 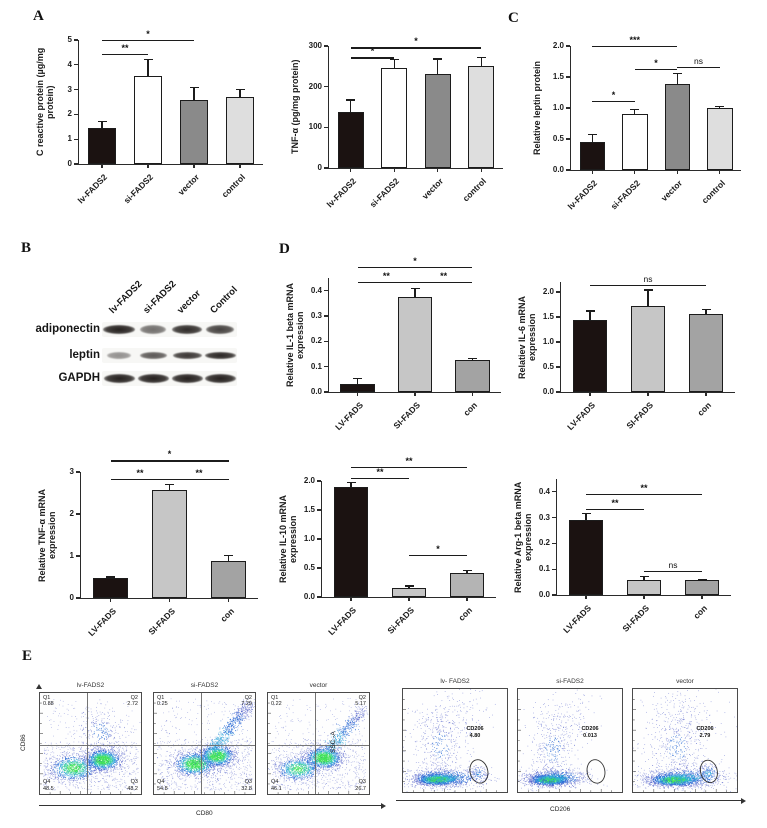 What do you see at coordinates (560, 809) in the screenshot?
I see `flow-right-xlabel: CD206` at bounding box center [560, 809].